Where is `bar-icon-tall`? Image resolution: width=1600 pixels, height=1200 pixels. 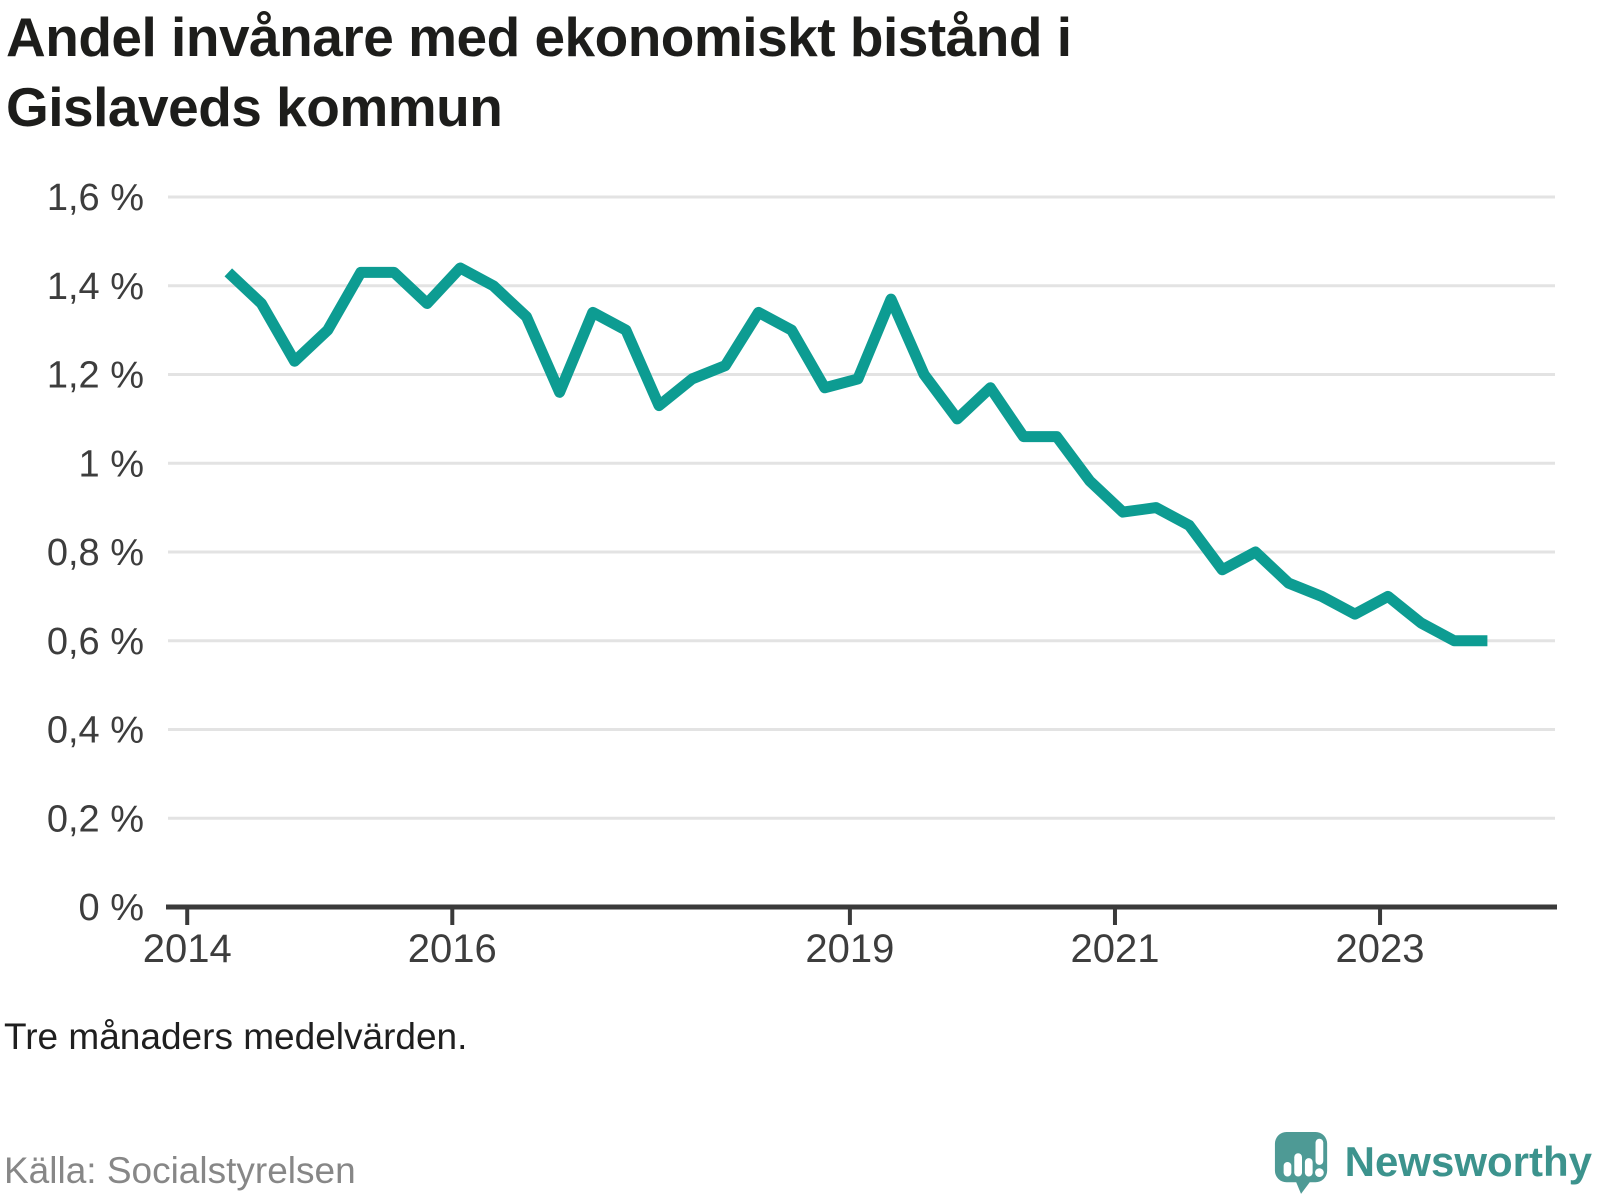
bar-icon-tall is located at coordinates (1297, 1165).